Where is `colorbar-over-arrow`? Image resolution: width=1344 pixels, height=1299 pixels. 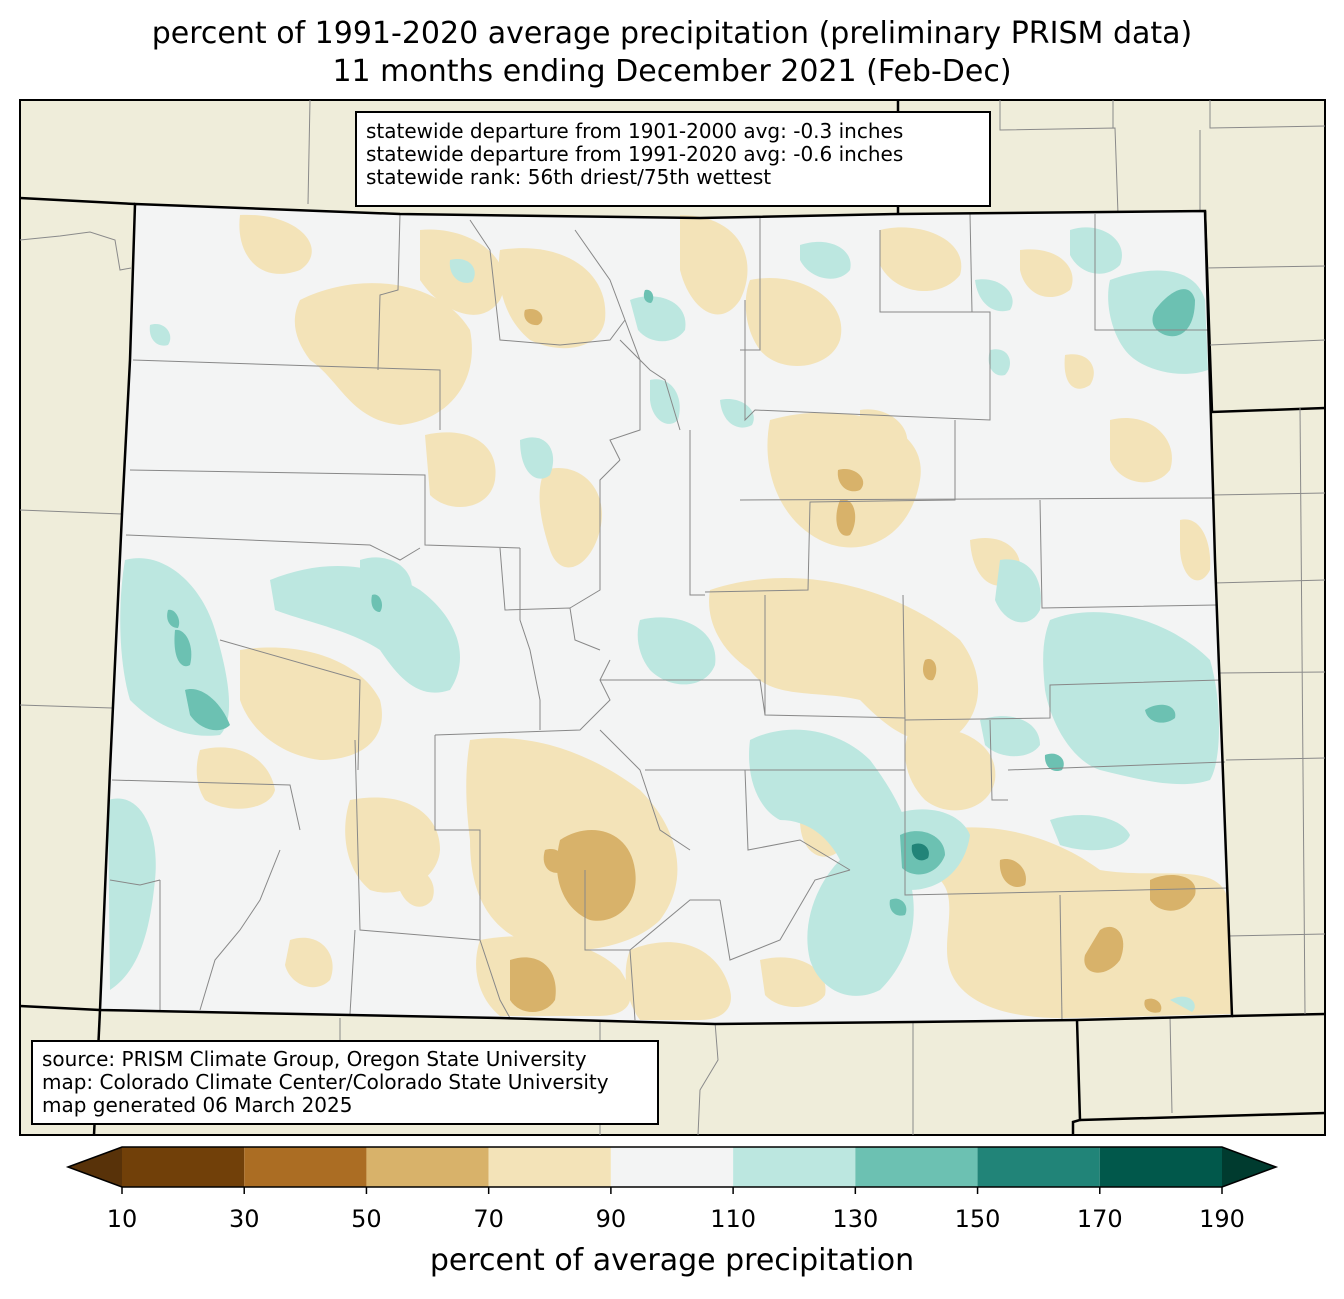 colorbar-over-arrow is located at coordinates (1249, 1167).